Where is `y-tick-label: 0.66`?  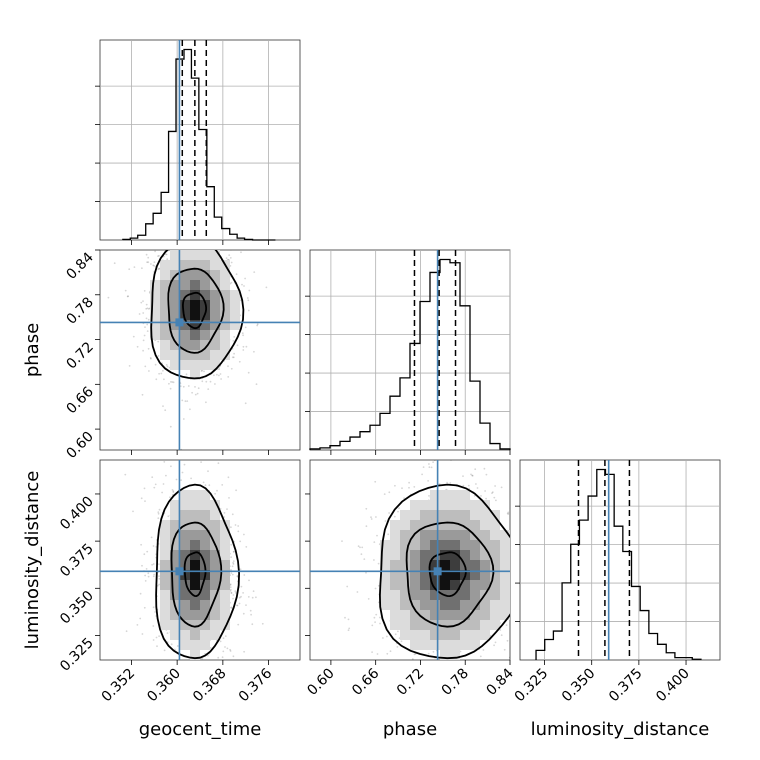
y-tick-label: 0.66 is located at coordinates (79, 400).